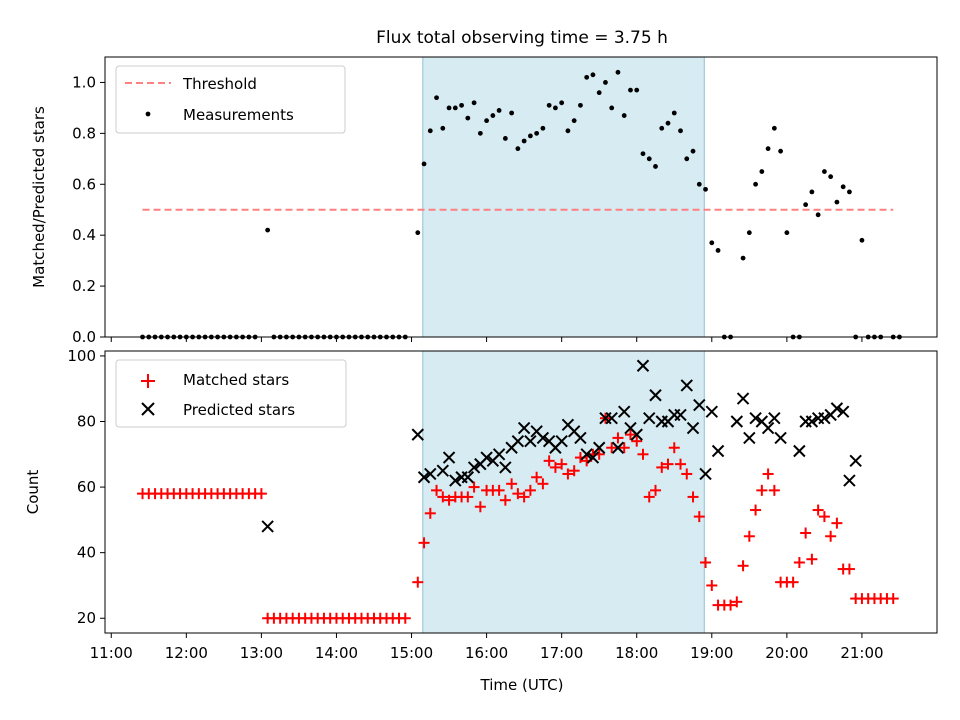  I want to click on y-tick-label: 100, so click(81, 356).